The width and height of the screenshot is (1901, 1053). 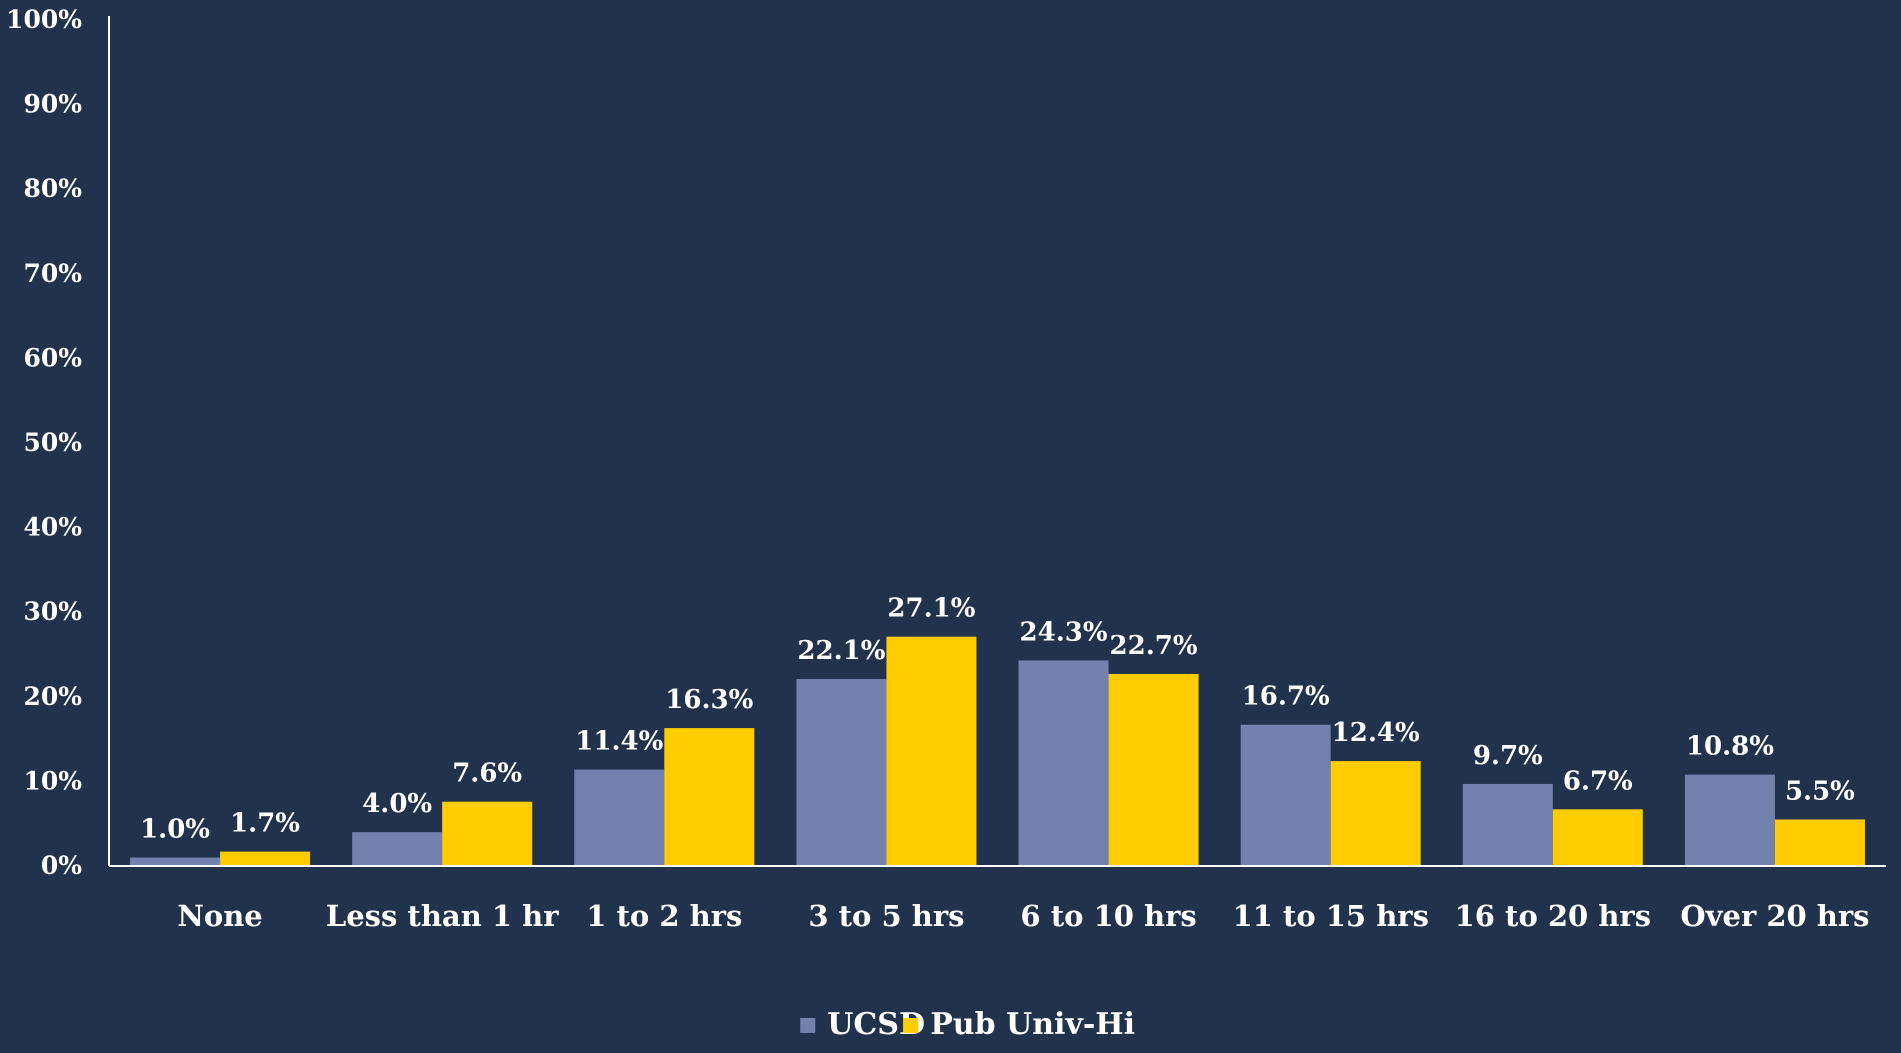 I want to click on x-category-label: Less than 1 hr, so click(x=442, y=916).